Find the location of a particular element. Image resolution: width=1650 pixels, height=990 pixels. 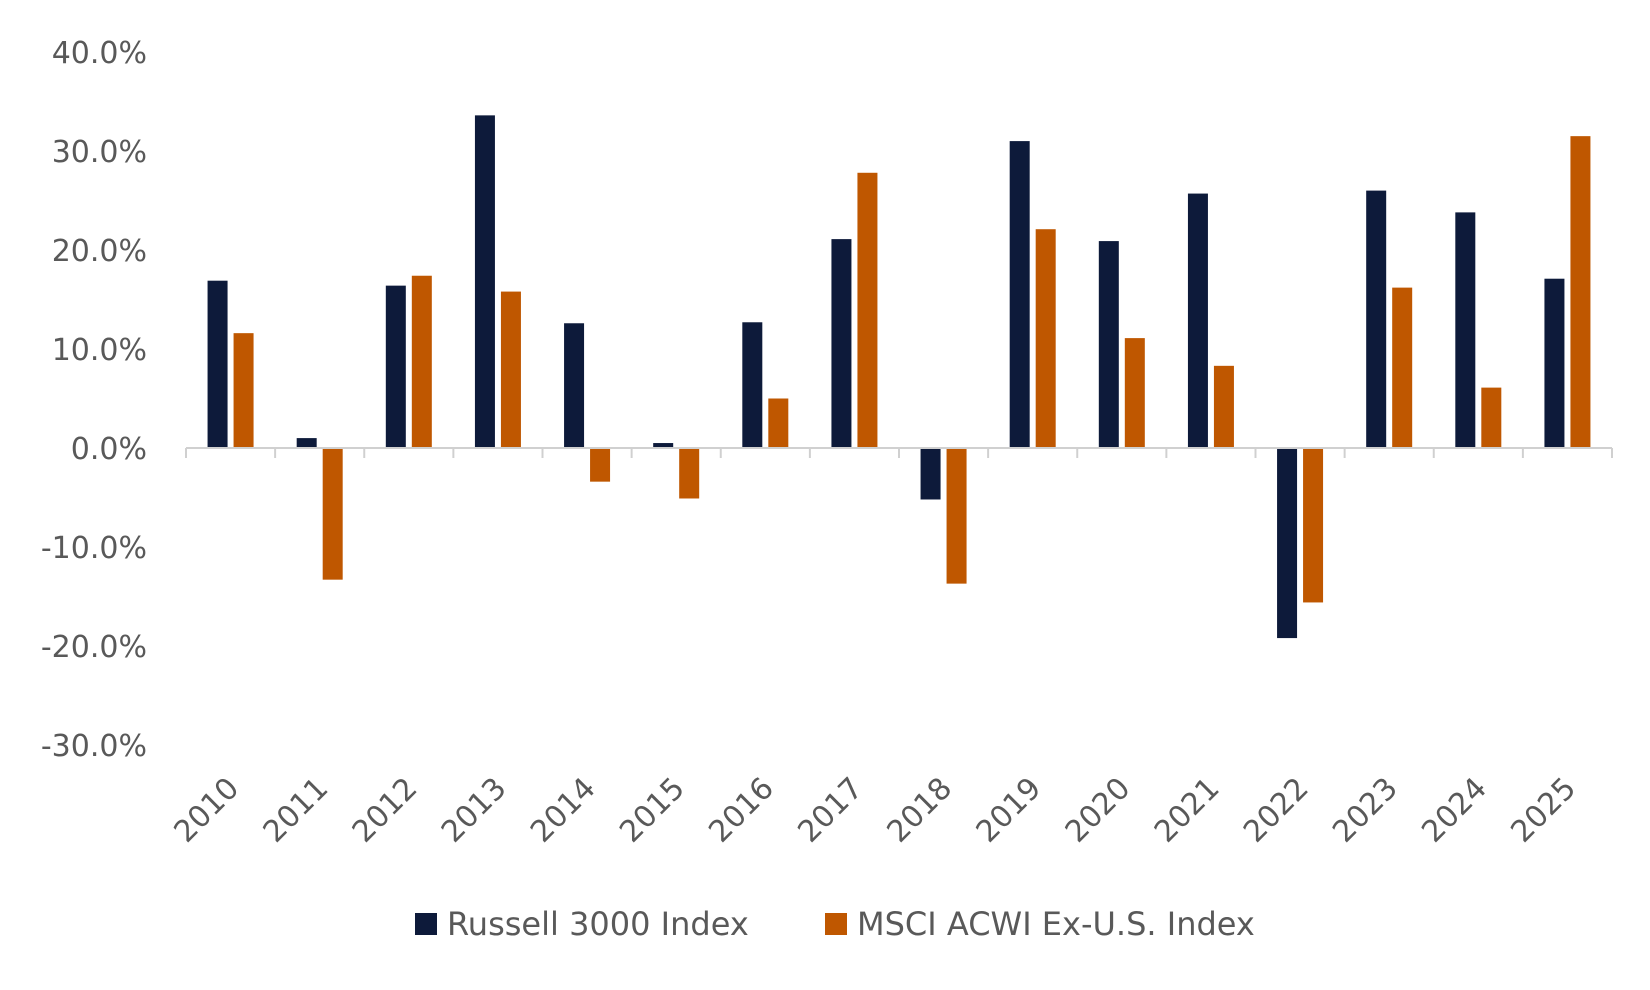

bar-russell-3000-2014 is located at coordinates (574, 385).